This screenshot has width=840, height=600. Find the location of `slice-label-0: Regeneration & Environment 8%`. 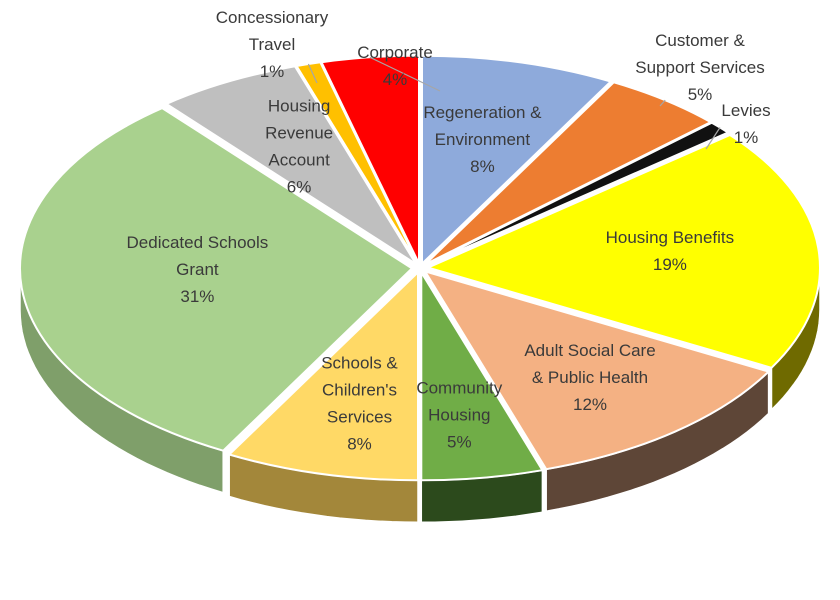

slice-label-0: Regeneration & Environment 8% is located at coordinates (482, 139).